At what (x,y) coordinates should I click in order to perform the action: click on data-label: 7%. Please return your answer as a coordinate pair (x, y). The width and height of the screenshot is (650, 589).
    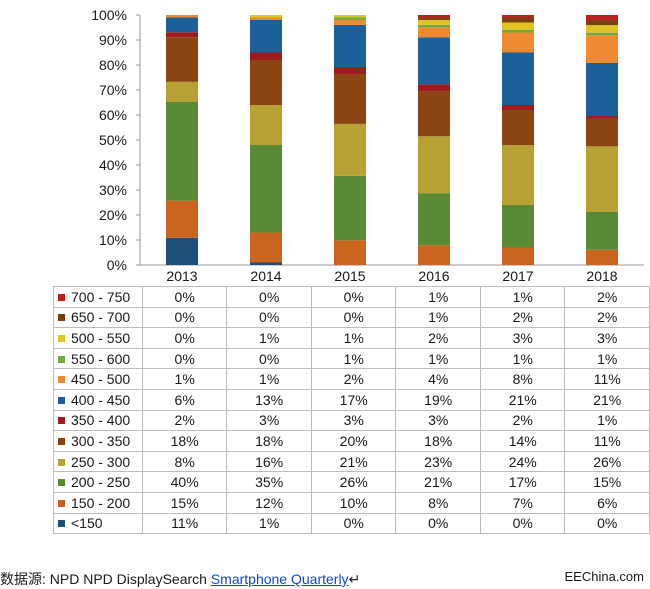
    Looking at the image, I should click on (522, 502).